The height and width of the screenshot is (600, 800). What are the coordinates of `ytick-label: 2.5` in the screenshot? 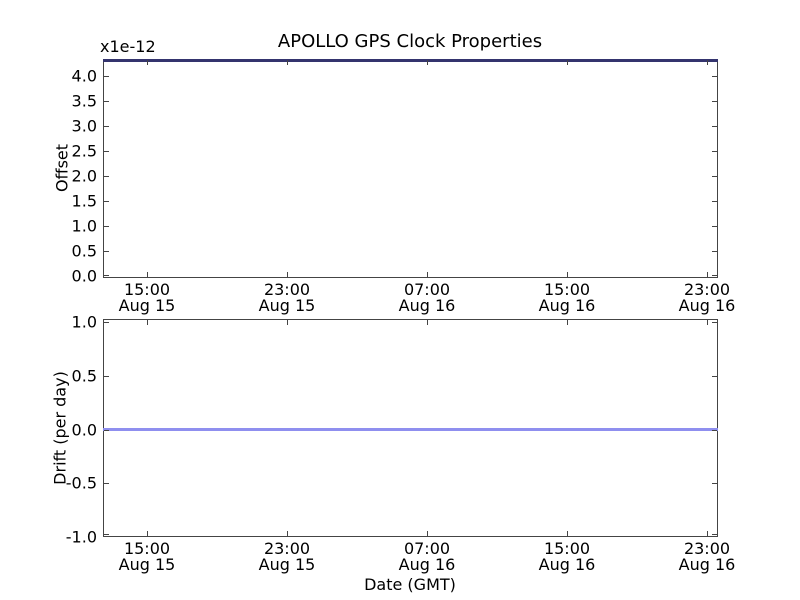 It's located at (84, 151).